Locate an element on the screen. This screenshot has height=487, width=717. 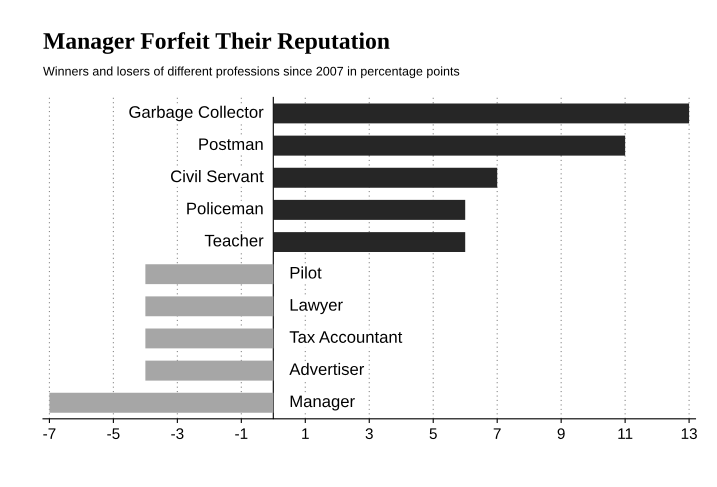
y-tick-label: Teacher is located at coordinates (234, 240).